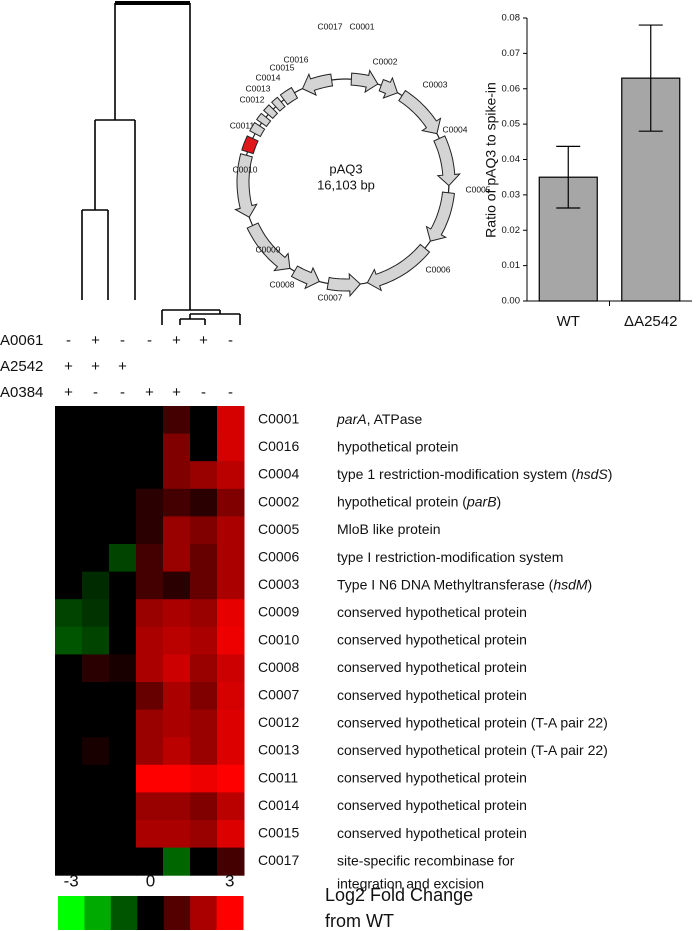 The width and height of the screenshot is (698, 931). Describe the element at coordinates (278, 612) in the screenshot. I see `gene-id: C0009` at that location.